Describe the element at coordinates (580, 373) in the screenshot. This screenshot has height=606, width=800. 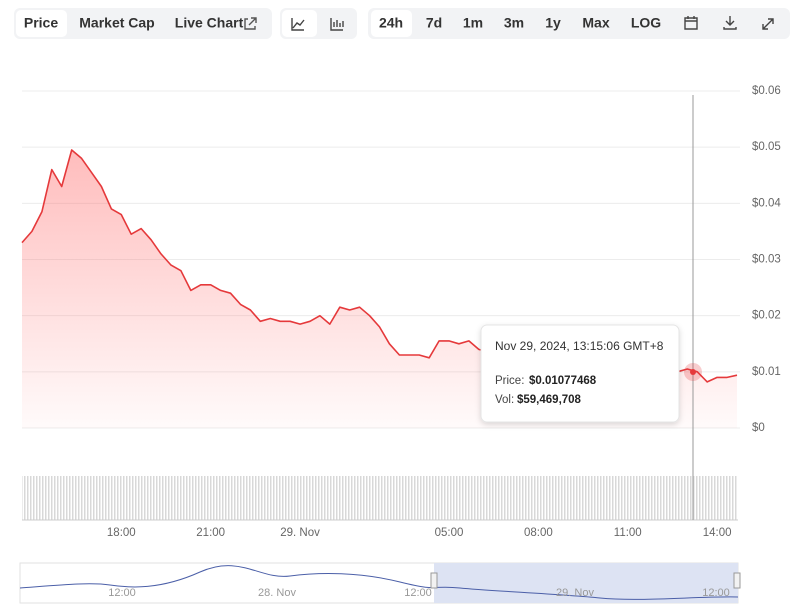
I see `tooltip` at that location.